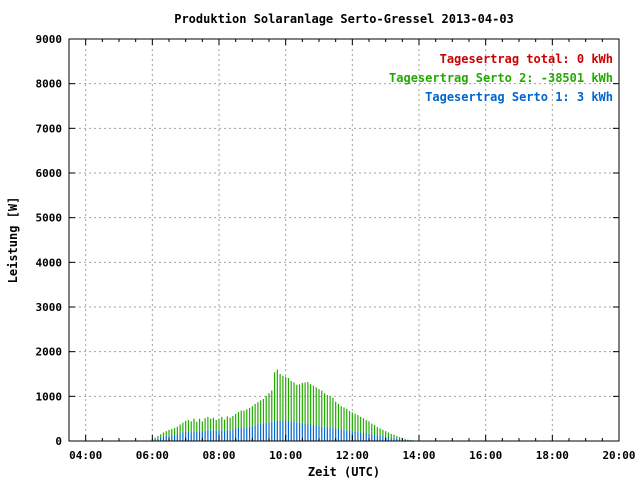 The image size is (640, 480). I want to click on y-tick-label: 6000, so click(49, 173).